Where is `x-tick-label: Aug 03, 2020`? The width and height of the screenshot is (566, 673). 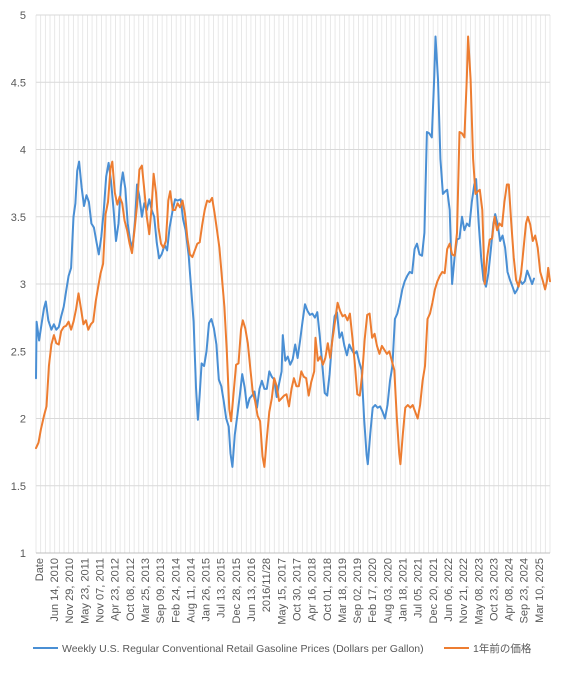
x-tick-label: Aug 03, 2020 is located at coordinates (388, 590).